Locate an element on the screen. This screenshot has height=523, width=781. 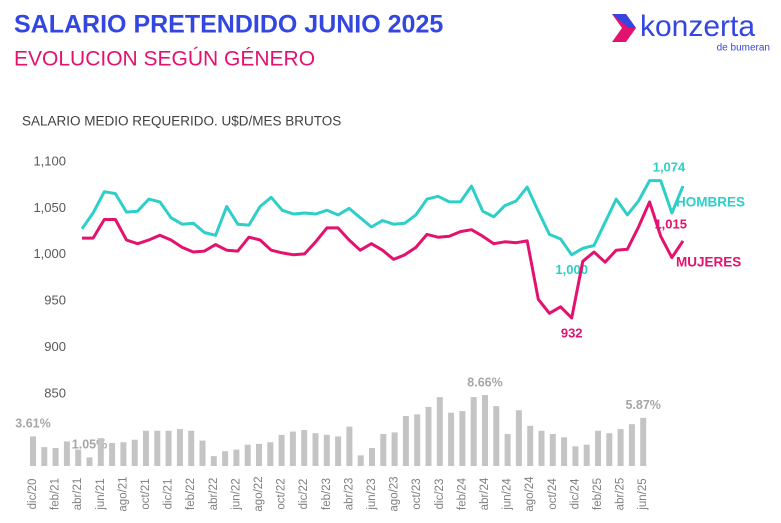
chart-subtitle: EVOLUCION SEGÚN GÉNERO is located at coordinates (164, 59).